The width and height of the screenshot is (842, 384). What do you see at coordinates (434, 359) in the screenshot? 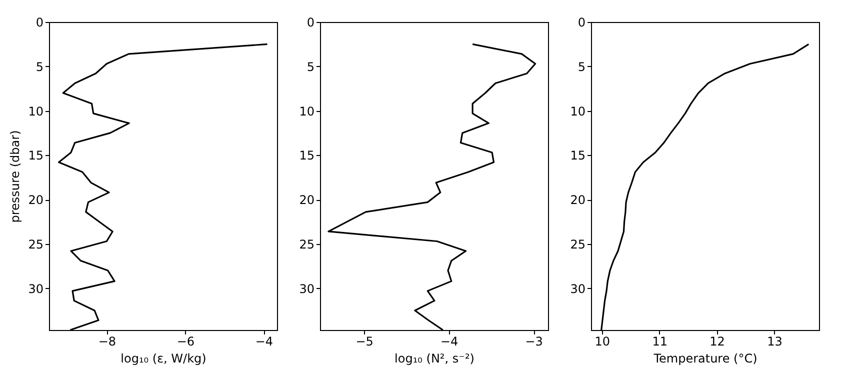
I see `x-axis-title: log₁₀ (N², s⁻²)` at bounding box center [434, 359].